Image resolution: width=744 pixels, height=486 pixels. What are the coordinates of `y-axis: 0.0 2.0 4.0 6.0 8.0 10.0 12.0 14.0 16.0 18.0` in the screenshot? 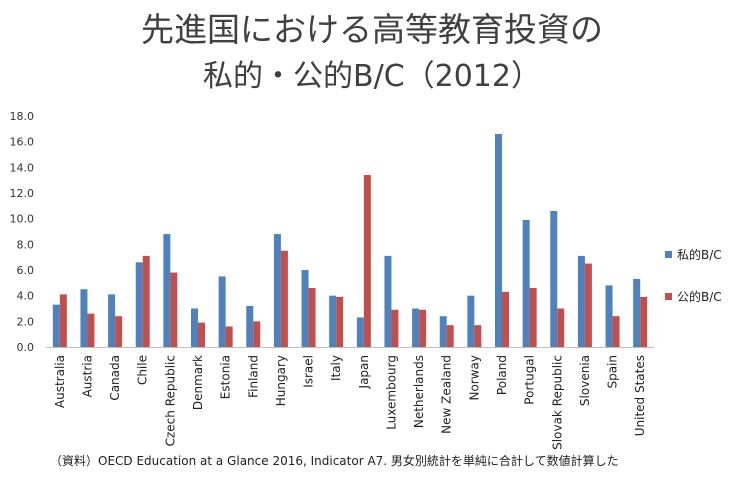 It's located at (22, 232).